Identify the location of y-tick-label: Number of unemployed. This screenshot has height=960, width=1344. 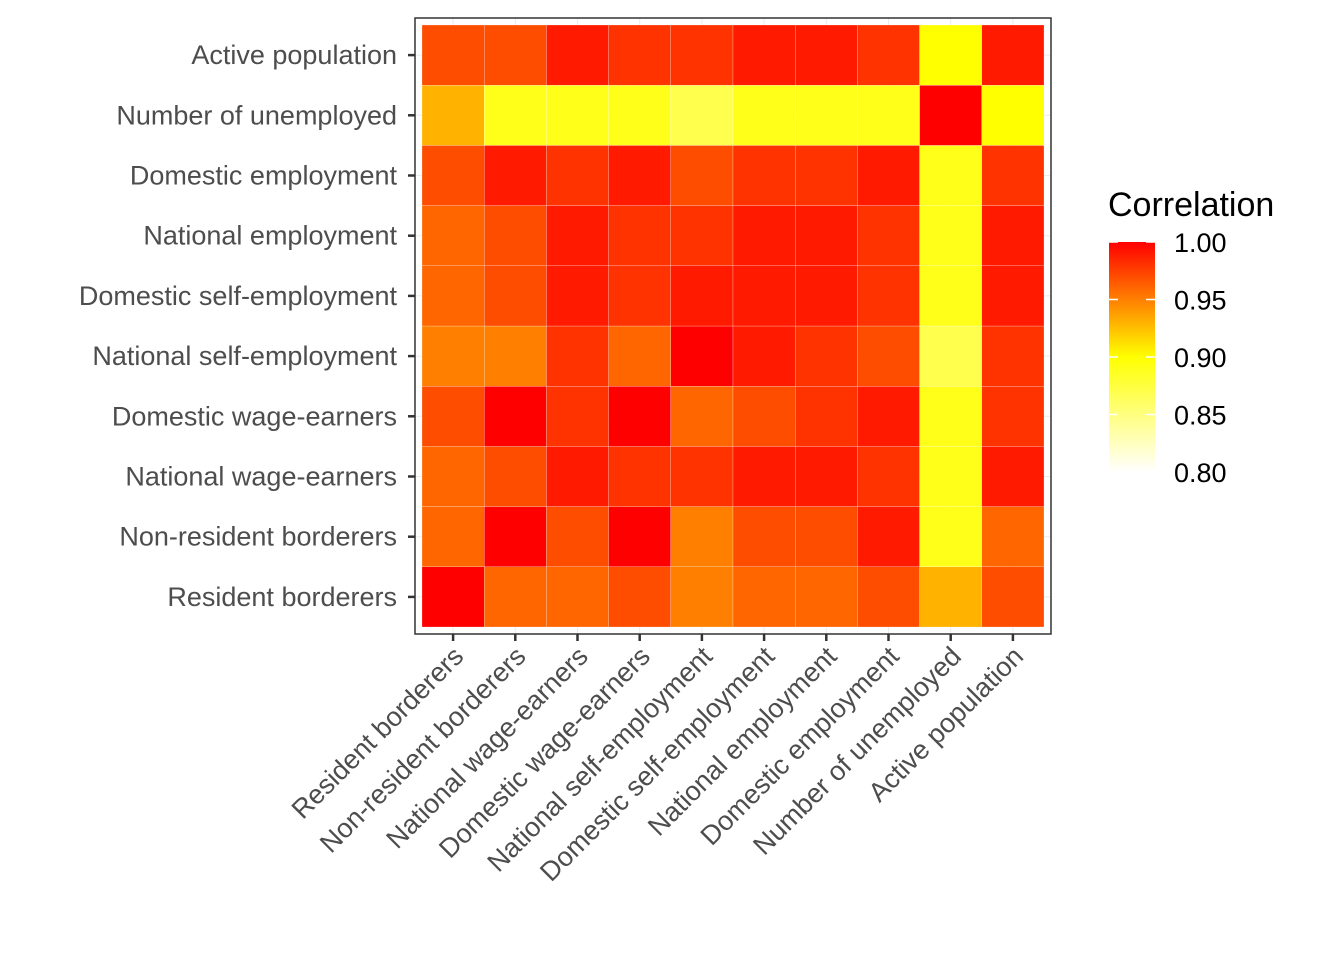
(256, 115).